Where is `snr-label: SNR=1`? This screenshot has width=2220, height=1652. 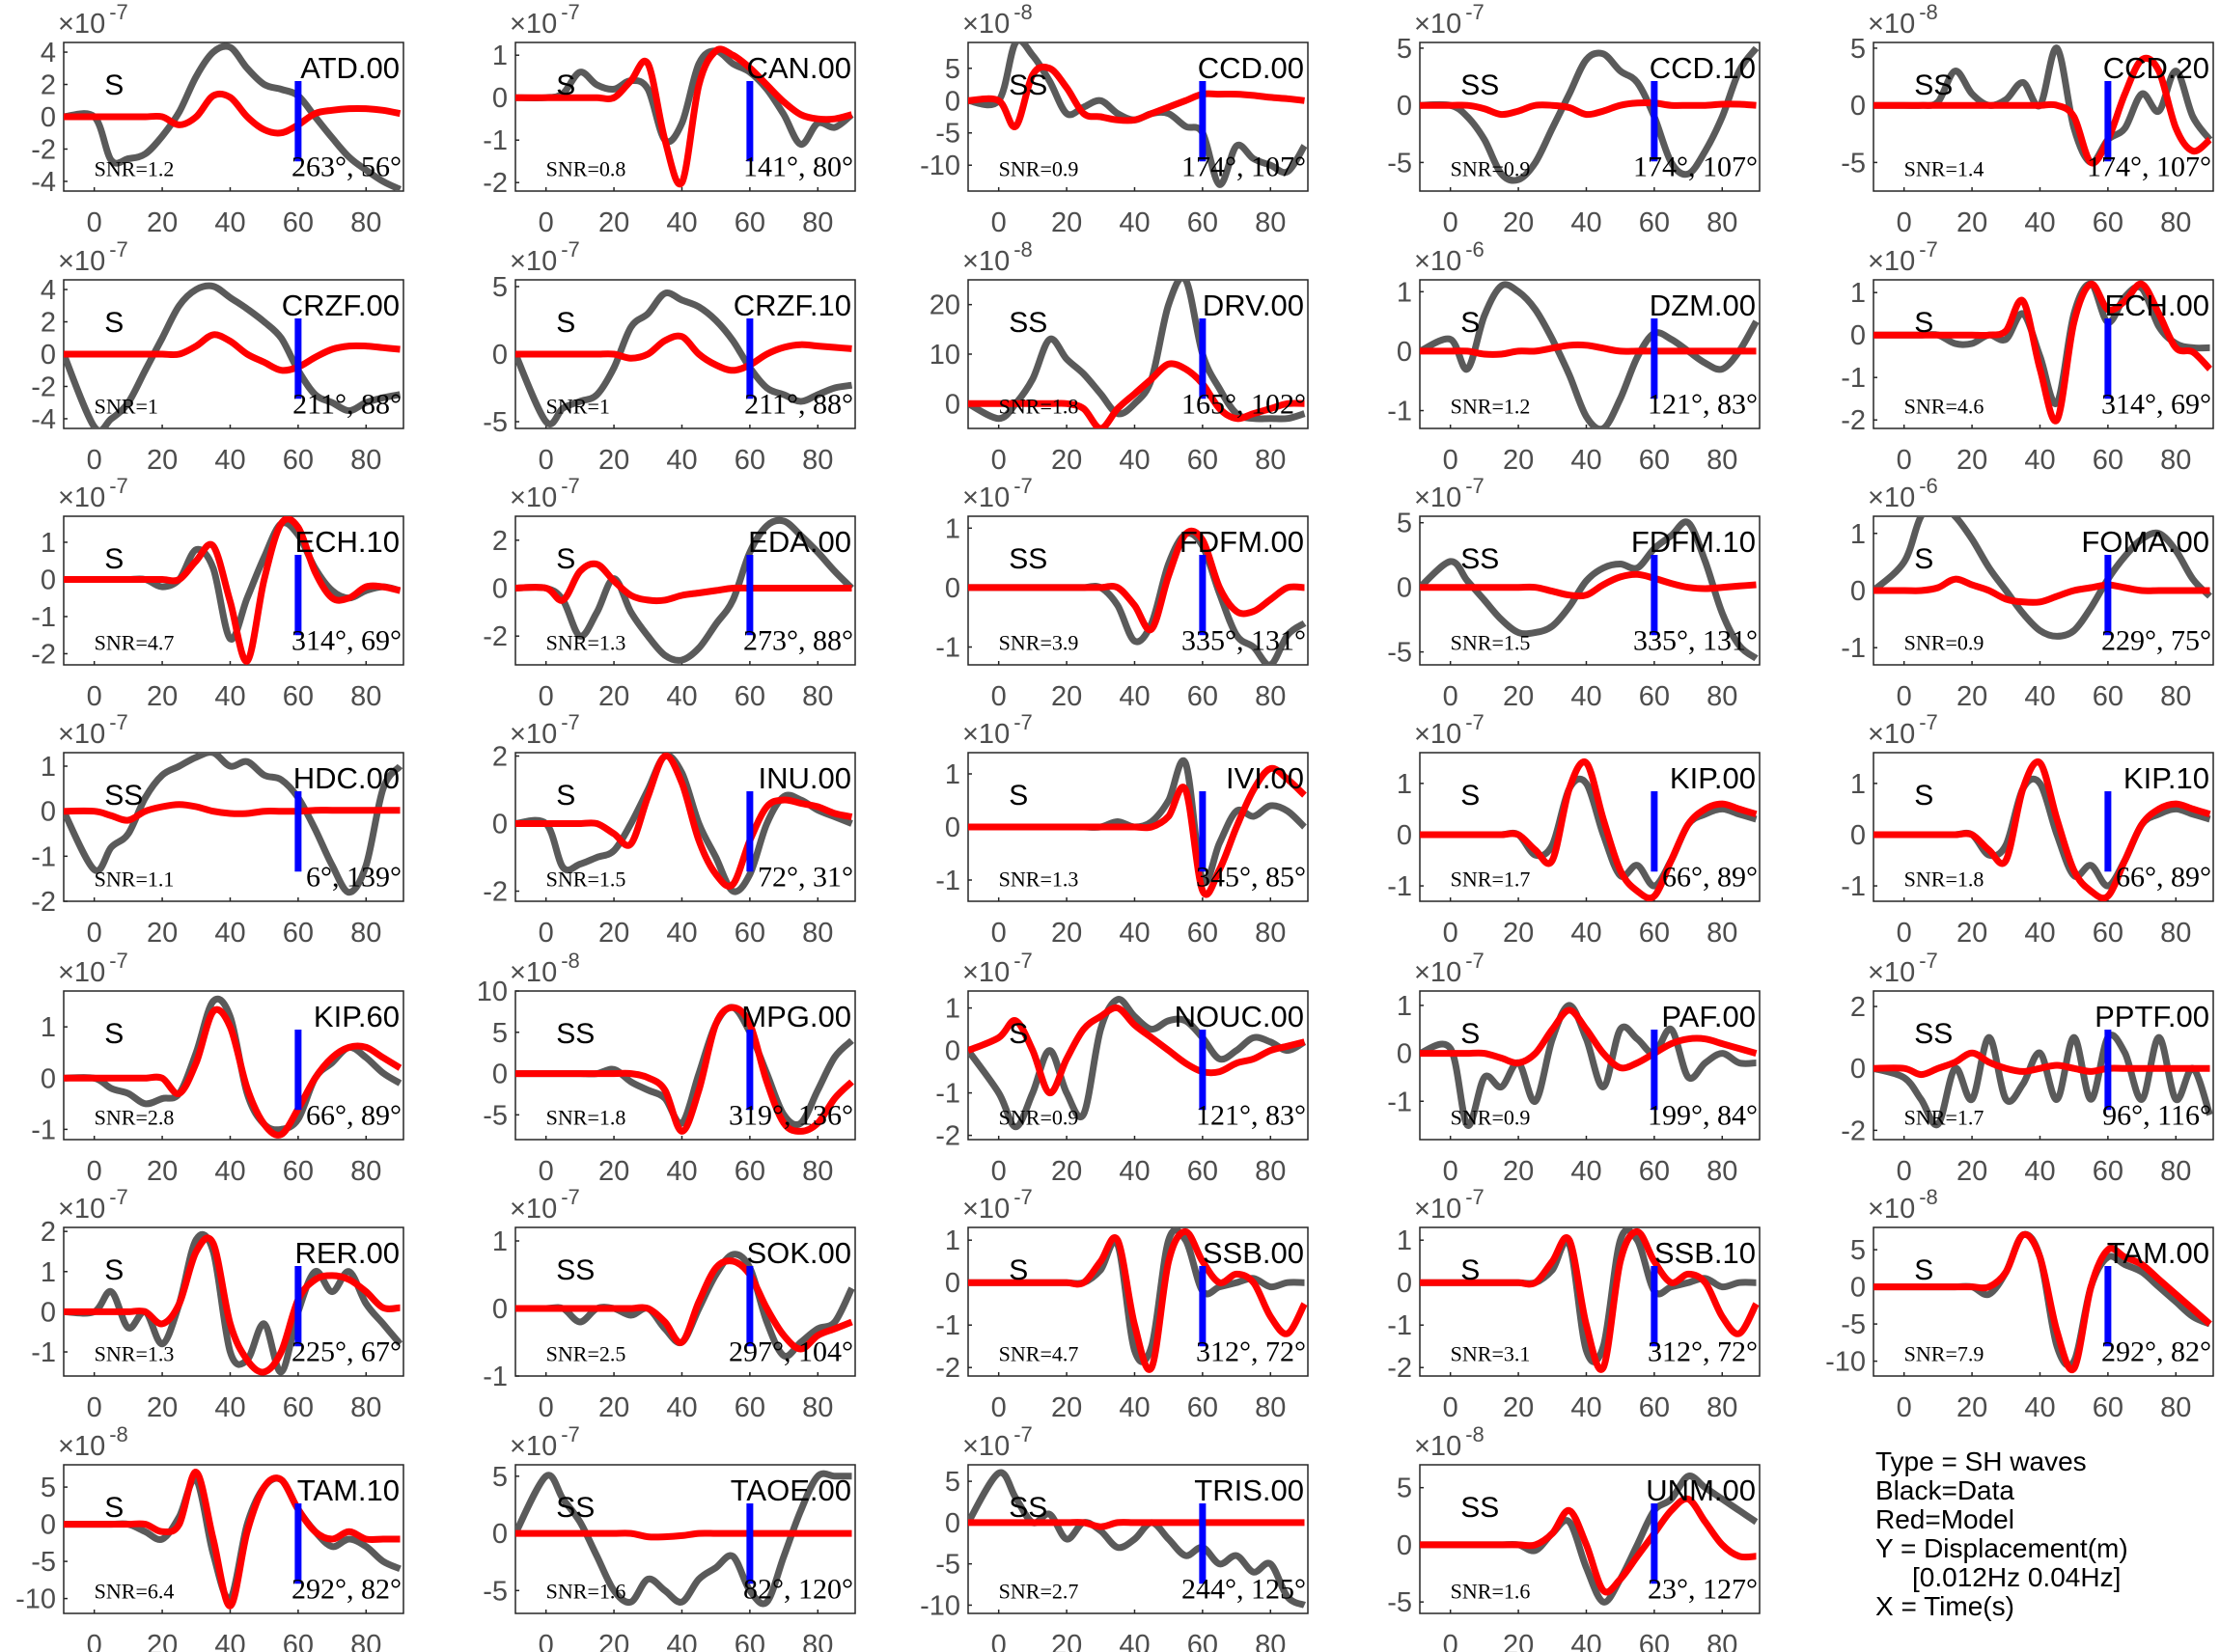
snr-label: SNR=1 is located at coordinates (126, 407).